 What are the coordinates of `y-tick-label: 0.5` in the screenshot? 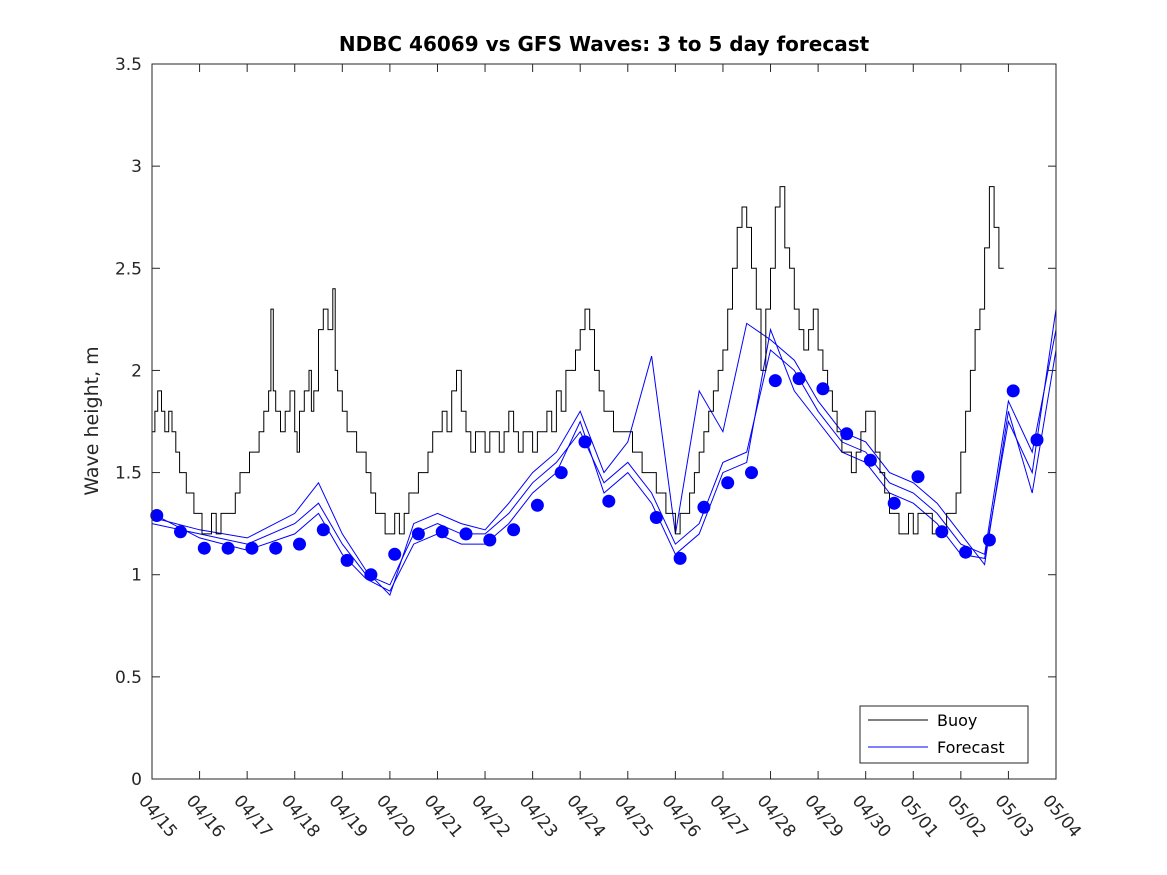 It's located at (128, 678).